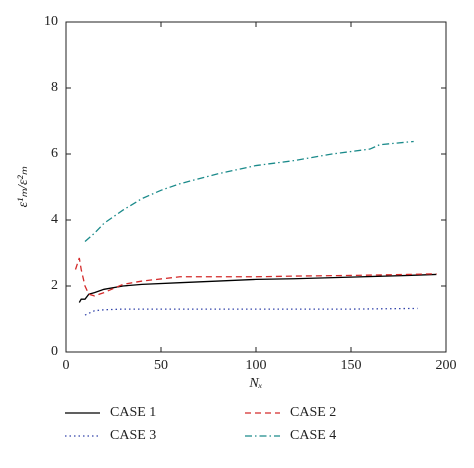  Describe the element at coordinates (161, 365) in the screenshot. I see `x-tick-label: 50` at that location.